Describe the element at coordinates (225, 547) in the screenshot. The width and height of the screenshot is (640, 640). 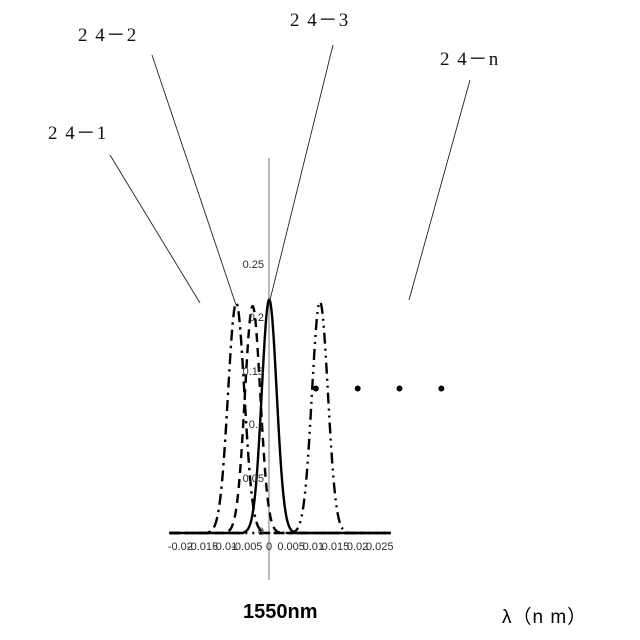
I see `x-tick-label-2: -0.01` at that location.